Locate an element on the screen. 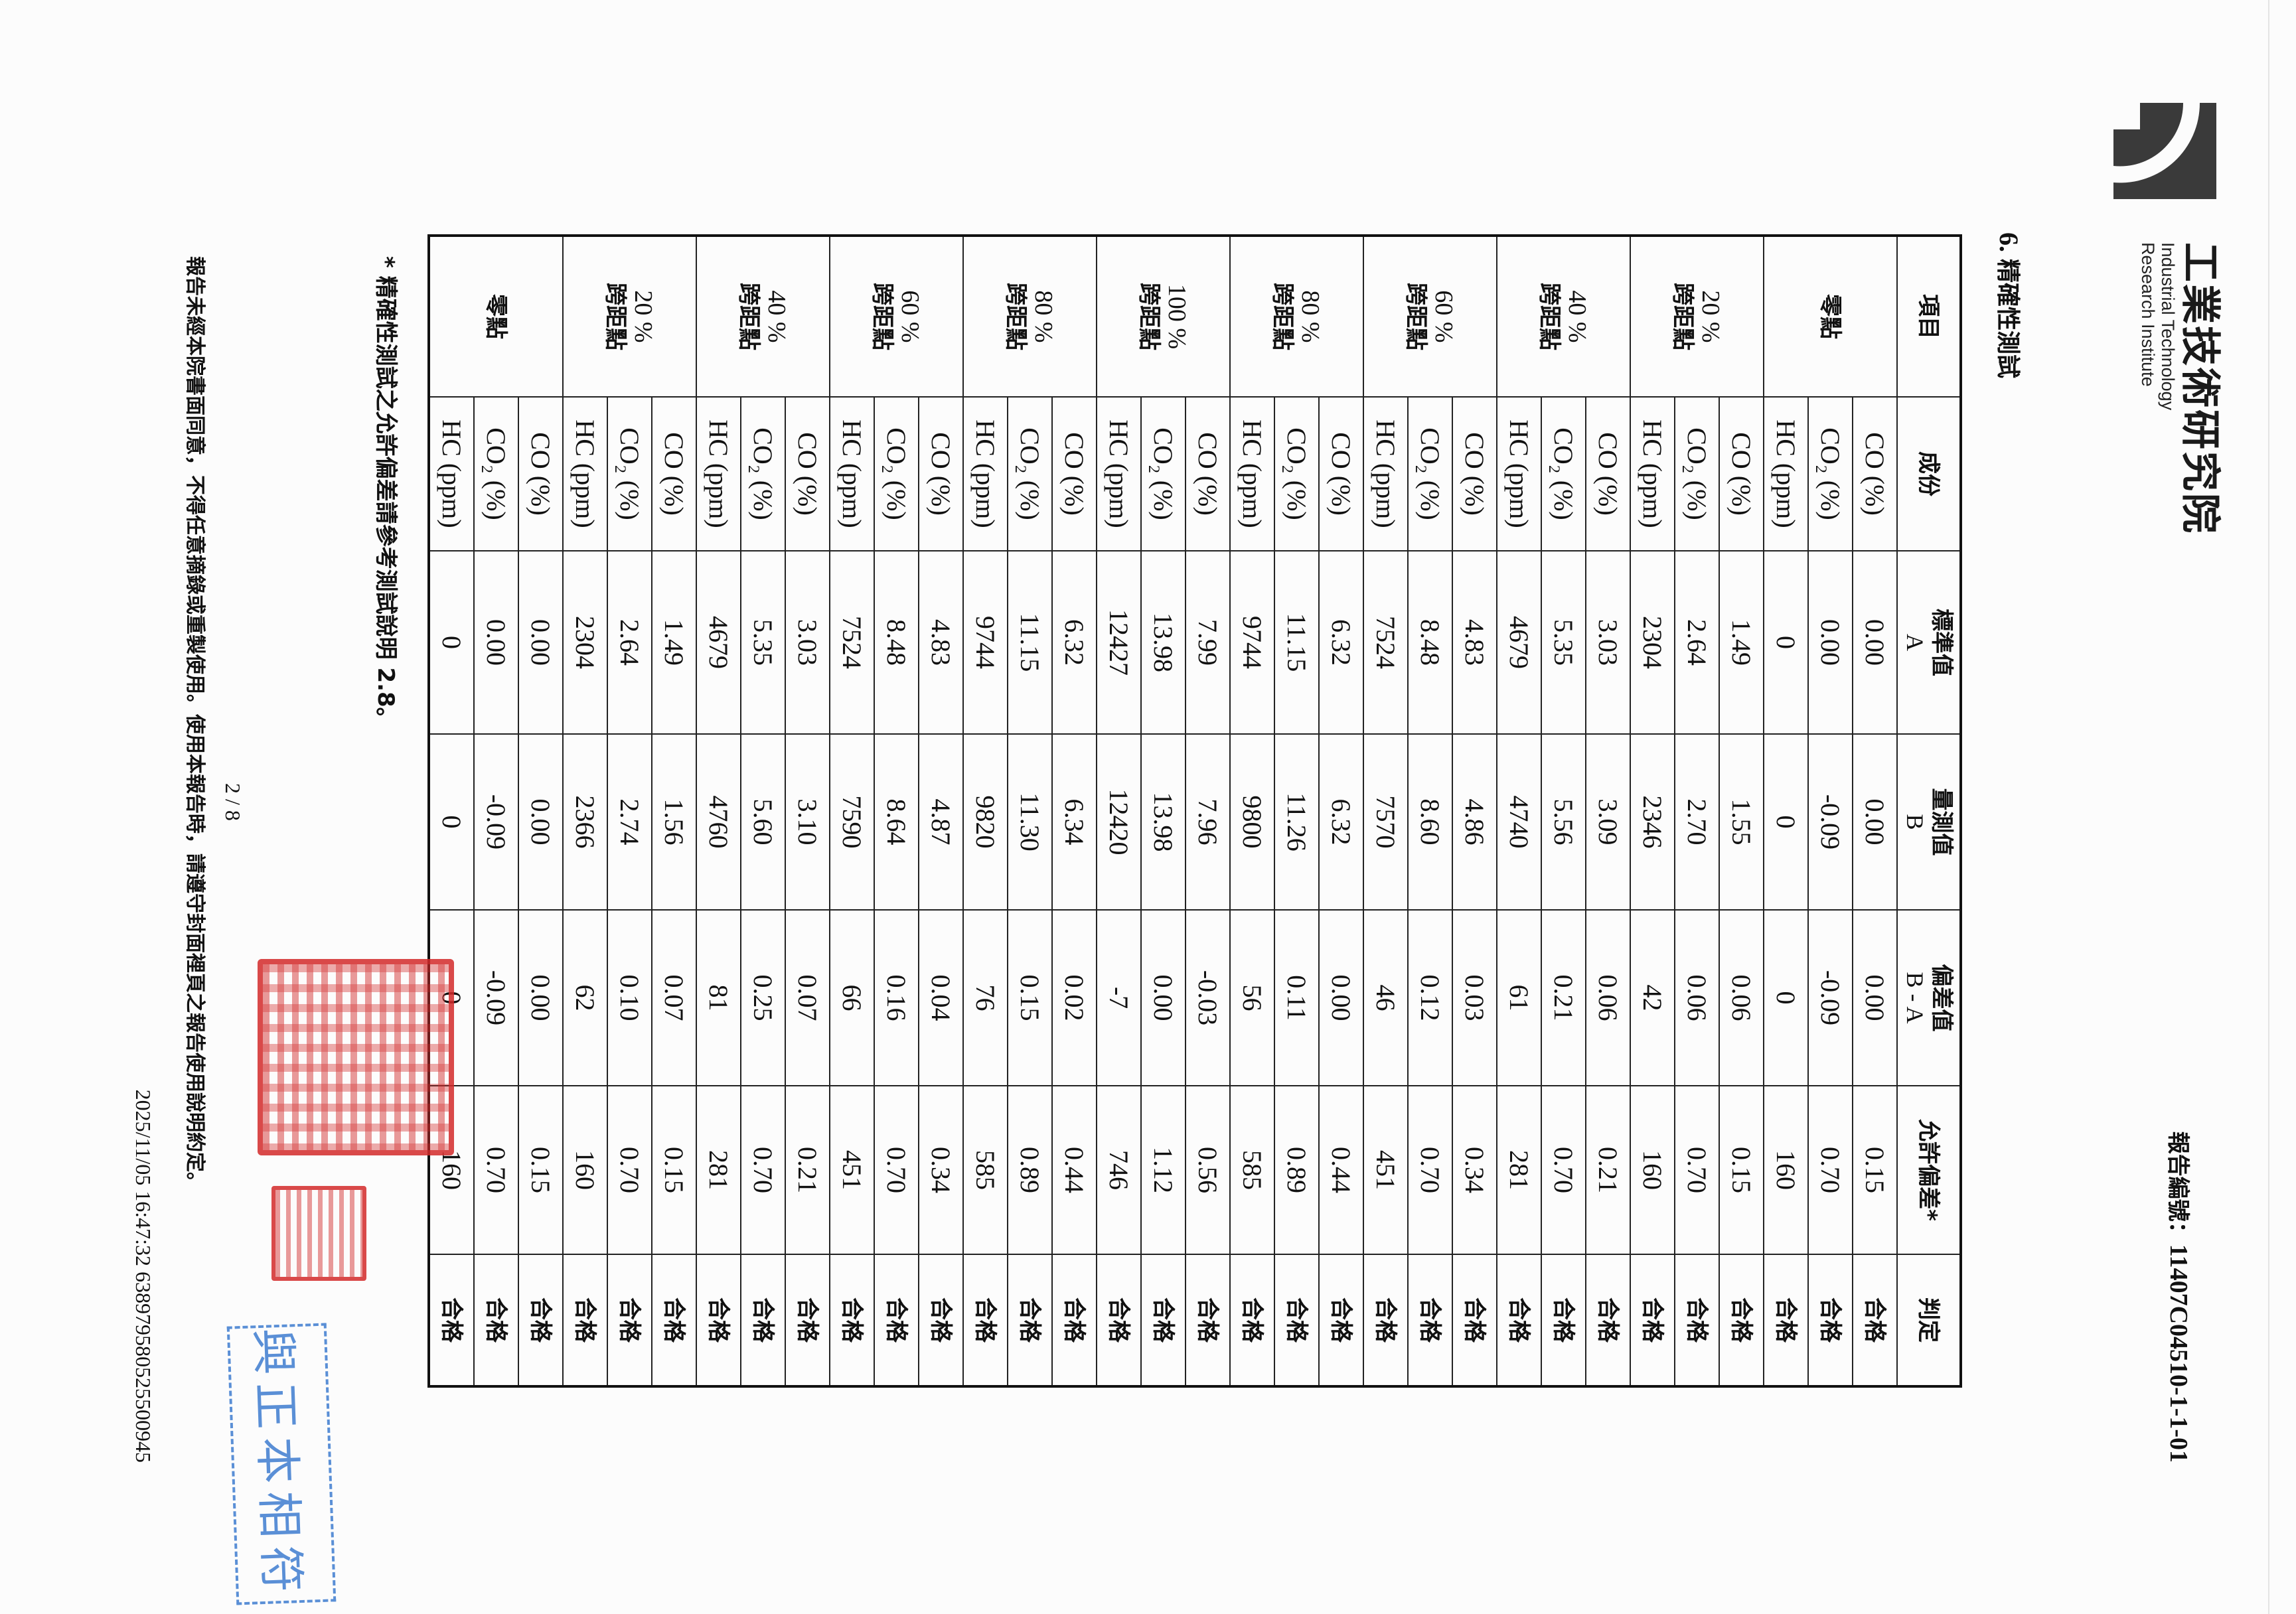  table-row: HC (ppm) 2304 2366 62 160 合格 is located at coordinates (585, 811).